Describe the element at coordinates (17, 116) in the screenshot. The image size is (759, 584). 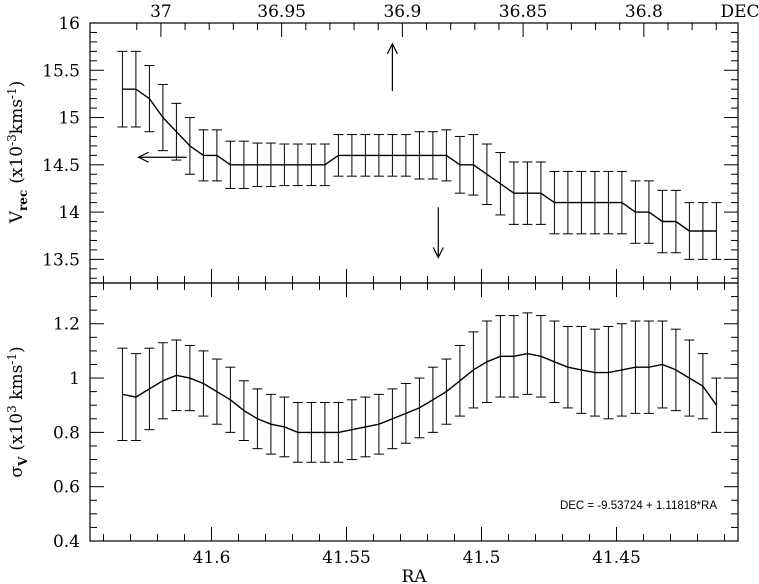
I see `top-ylabel-units-post: kms` at that location.